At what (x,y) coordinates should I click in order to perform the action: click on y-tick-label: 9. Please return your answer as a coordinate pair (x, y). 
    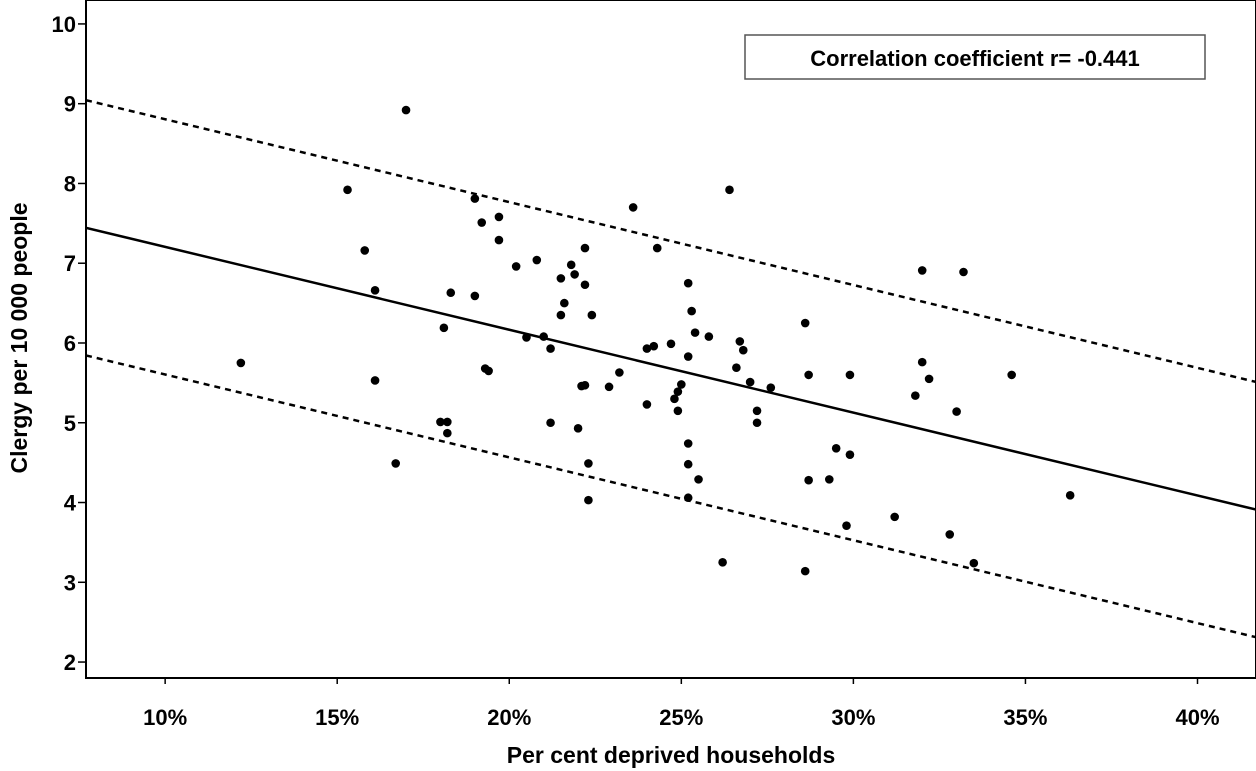
    Looking at the image, I should click on (70, 104).